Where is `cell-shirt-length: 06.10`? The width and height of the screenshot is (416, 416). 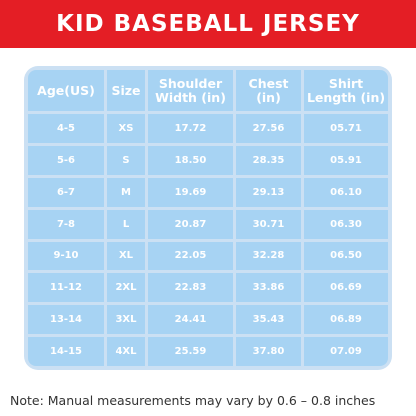 cell-shirt-length: 06.10 is located at coordinates (346, 192).